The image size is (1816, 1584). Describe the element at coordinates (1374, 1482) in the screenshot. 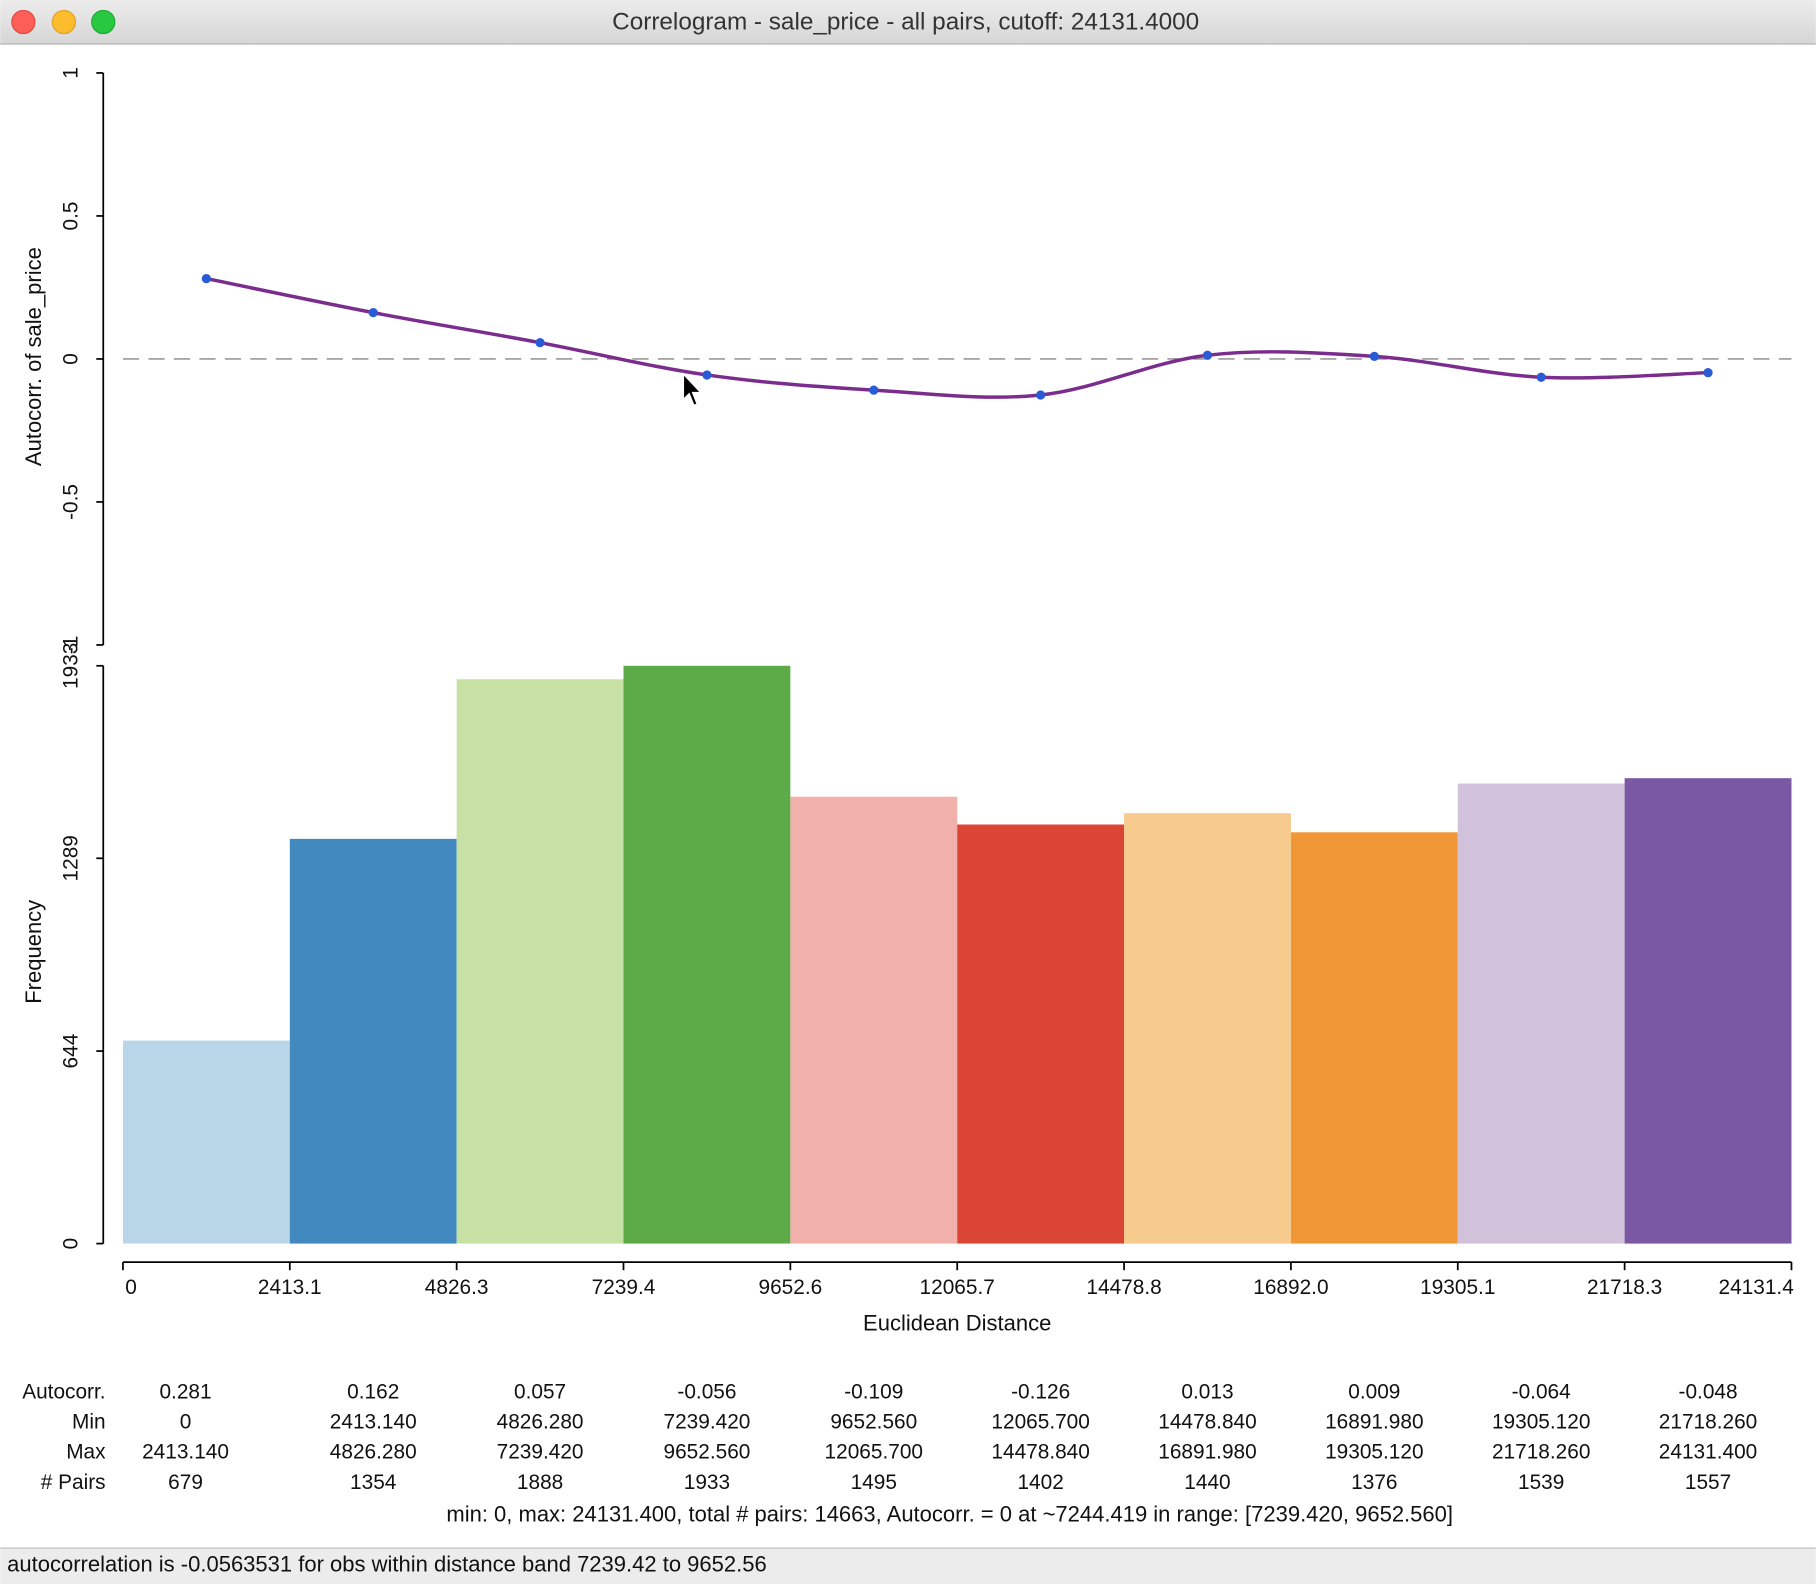

I see `table-cell: 1376` at that location.